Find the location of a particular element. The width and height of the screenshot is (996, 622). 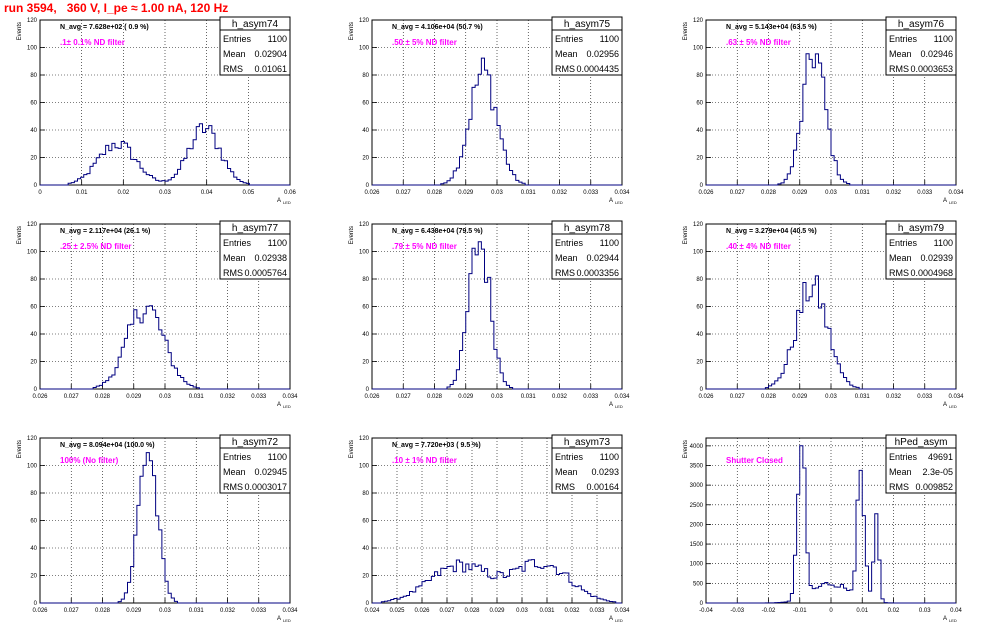

stats-title: h_asym72 is located at coordinates (255, 442).